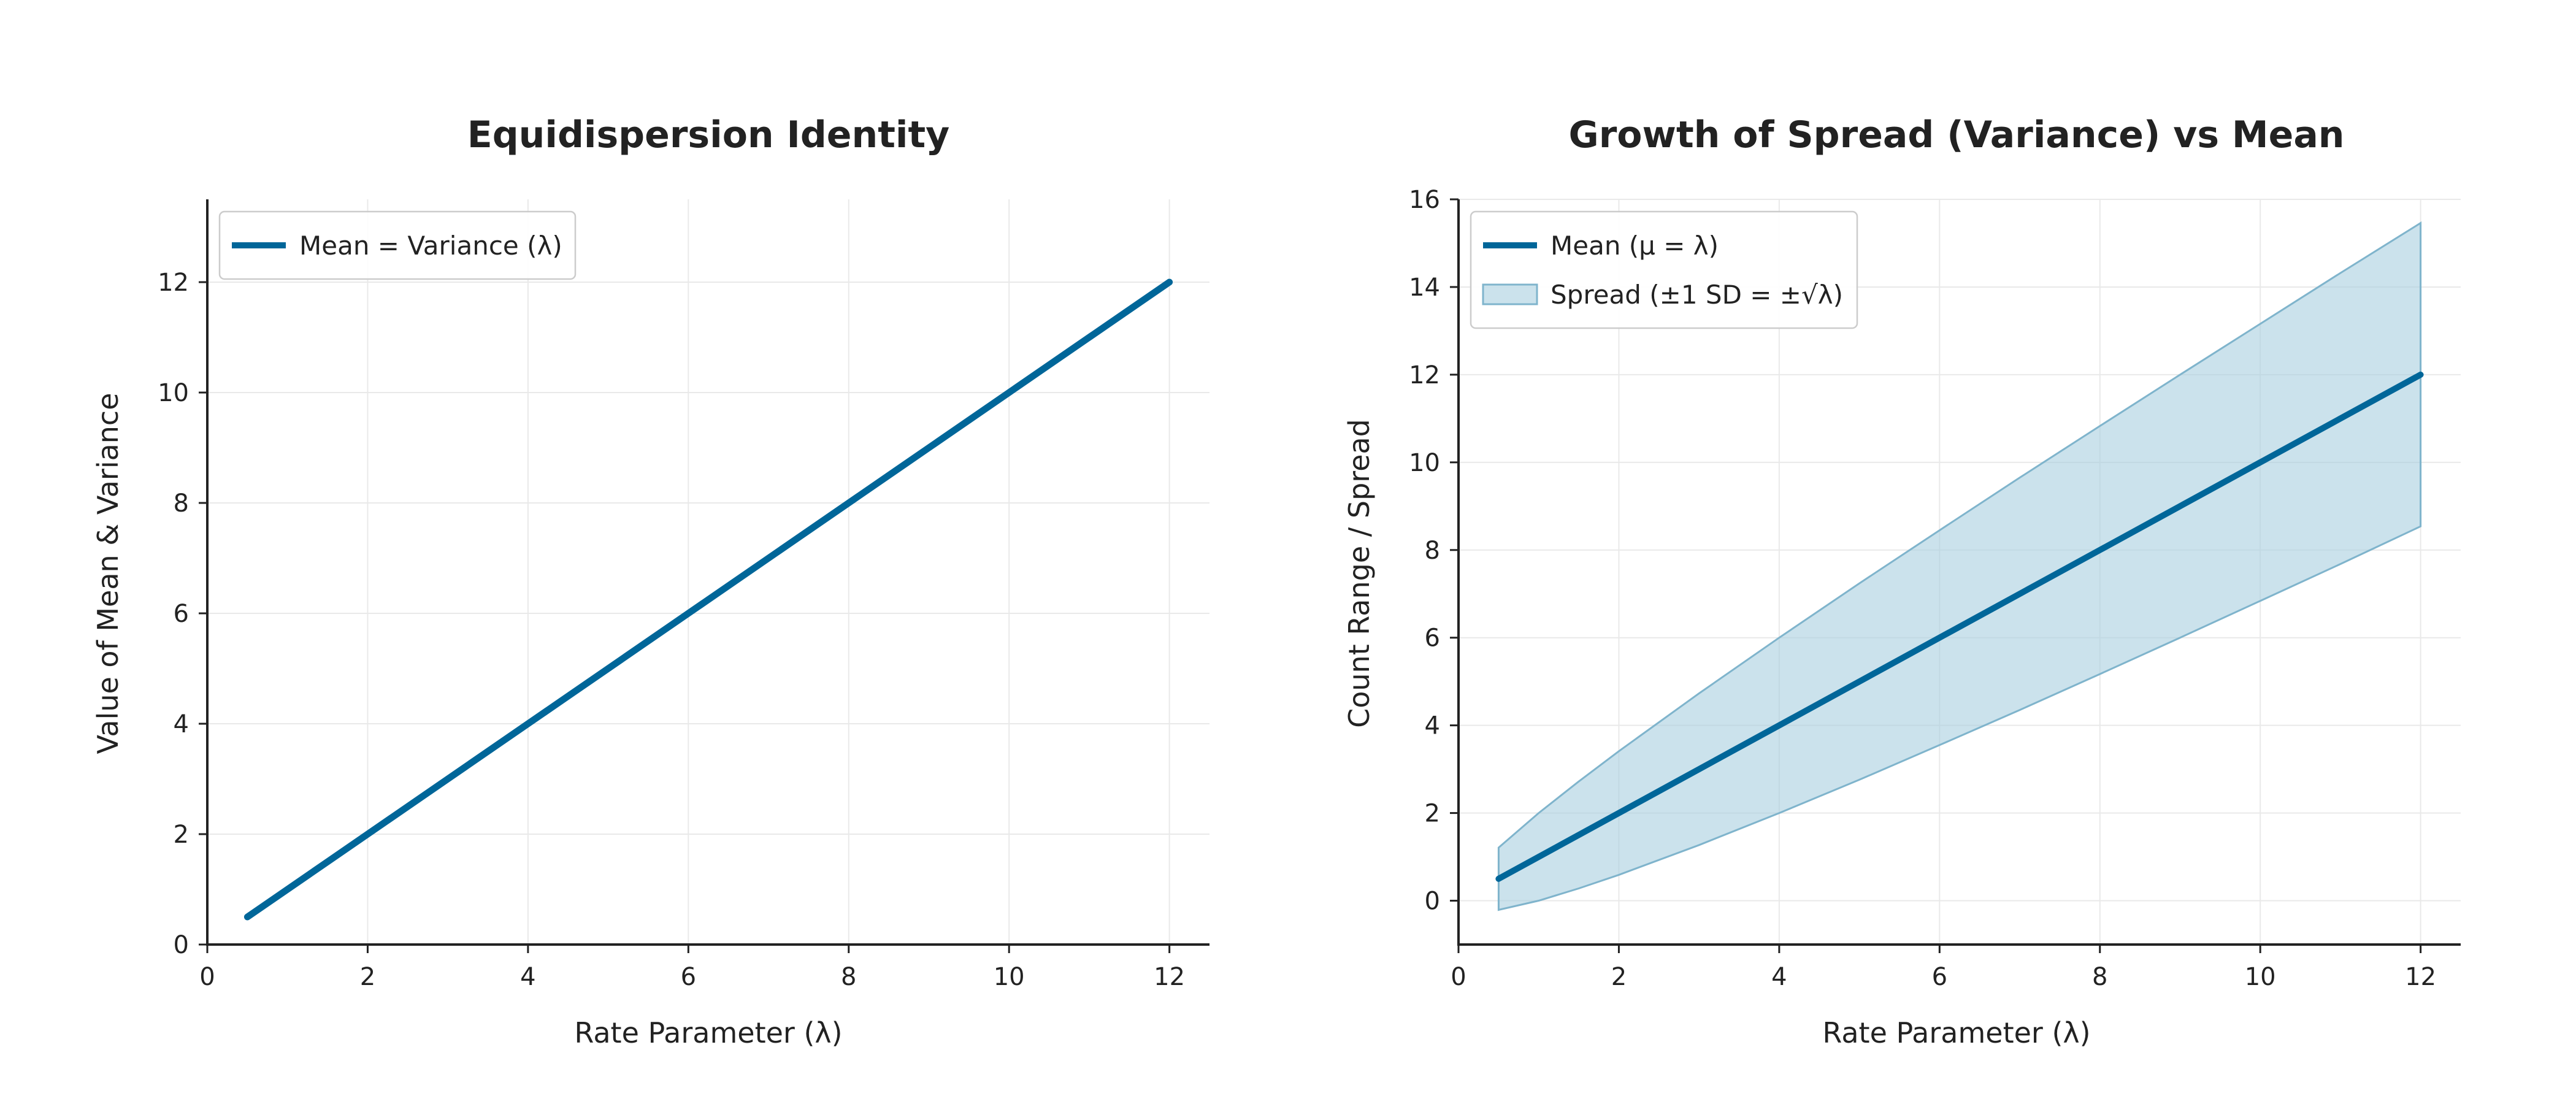 Image resolution: width=2576 pixels, height=1104 pixels. I want to click on chart-title: Equidispersion Identity, so click(708, 134).